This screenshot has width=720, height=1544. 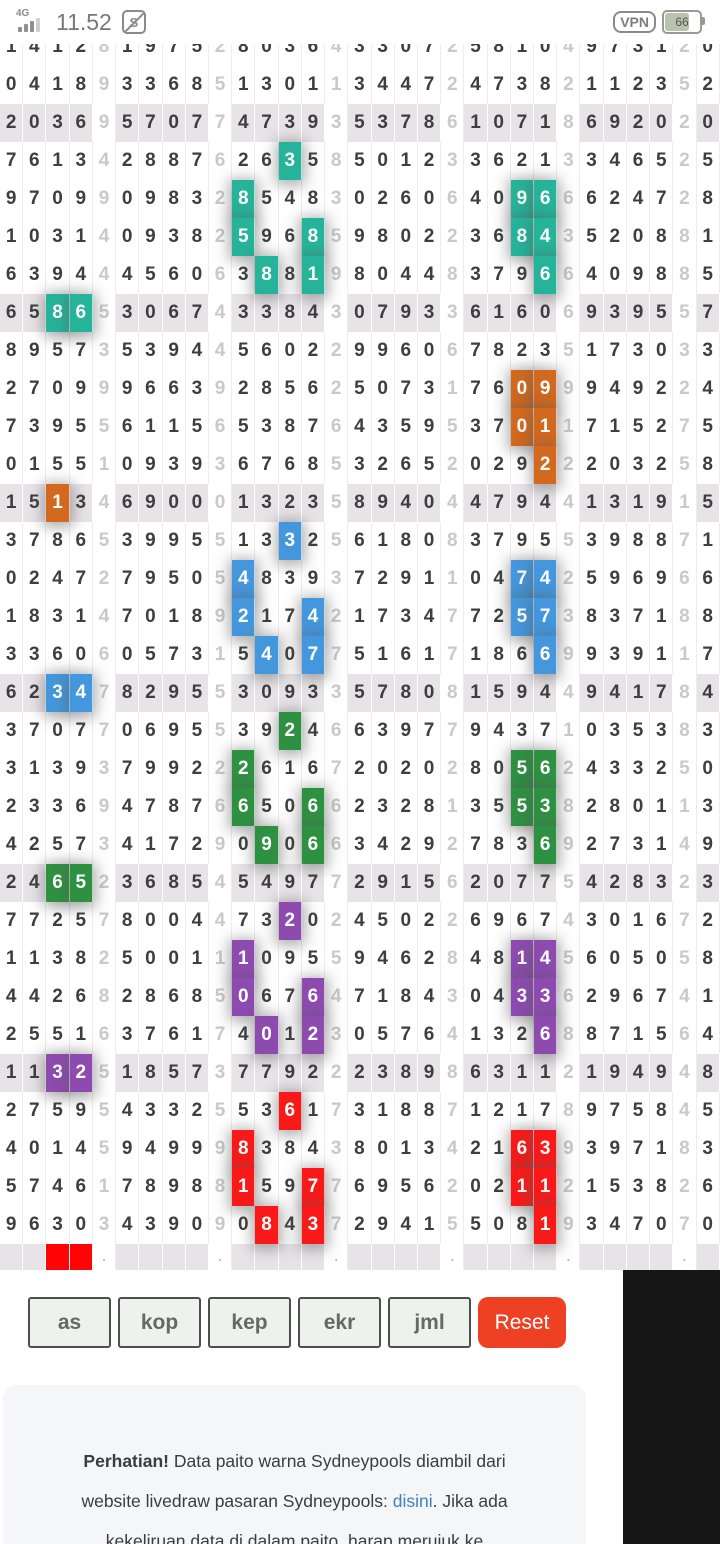 What do you see at coordinates (159, 1322) in the screenshot?
I see `kop-button: kop` at bounding box center [159, 1322].